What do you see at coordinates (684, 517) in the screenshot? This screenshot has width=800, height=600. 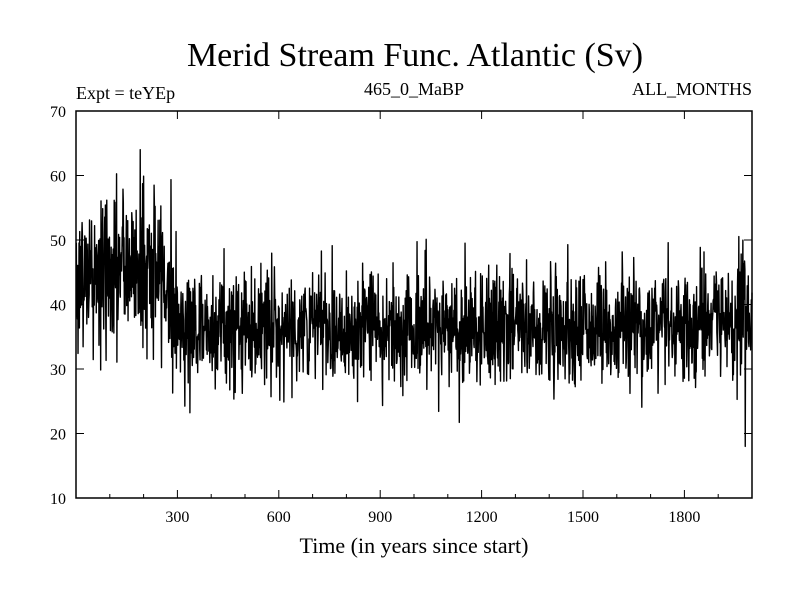 I see `x-tick-label-5: 1800` at bounding box center [684, 517].